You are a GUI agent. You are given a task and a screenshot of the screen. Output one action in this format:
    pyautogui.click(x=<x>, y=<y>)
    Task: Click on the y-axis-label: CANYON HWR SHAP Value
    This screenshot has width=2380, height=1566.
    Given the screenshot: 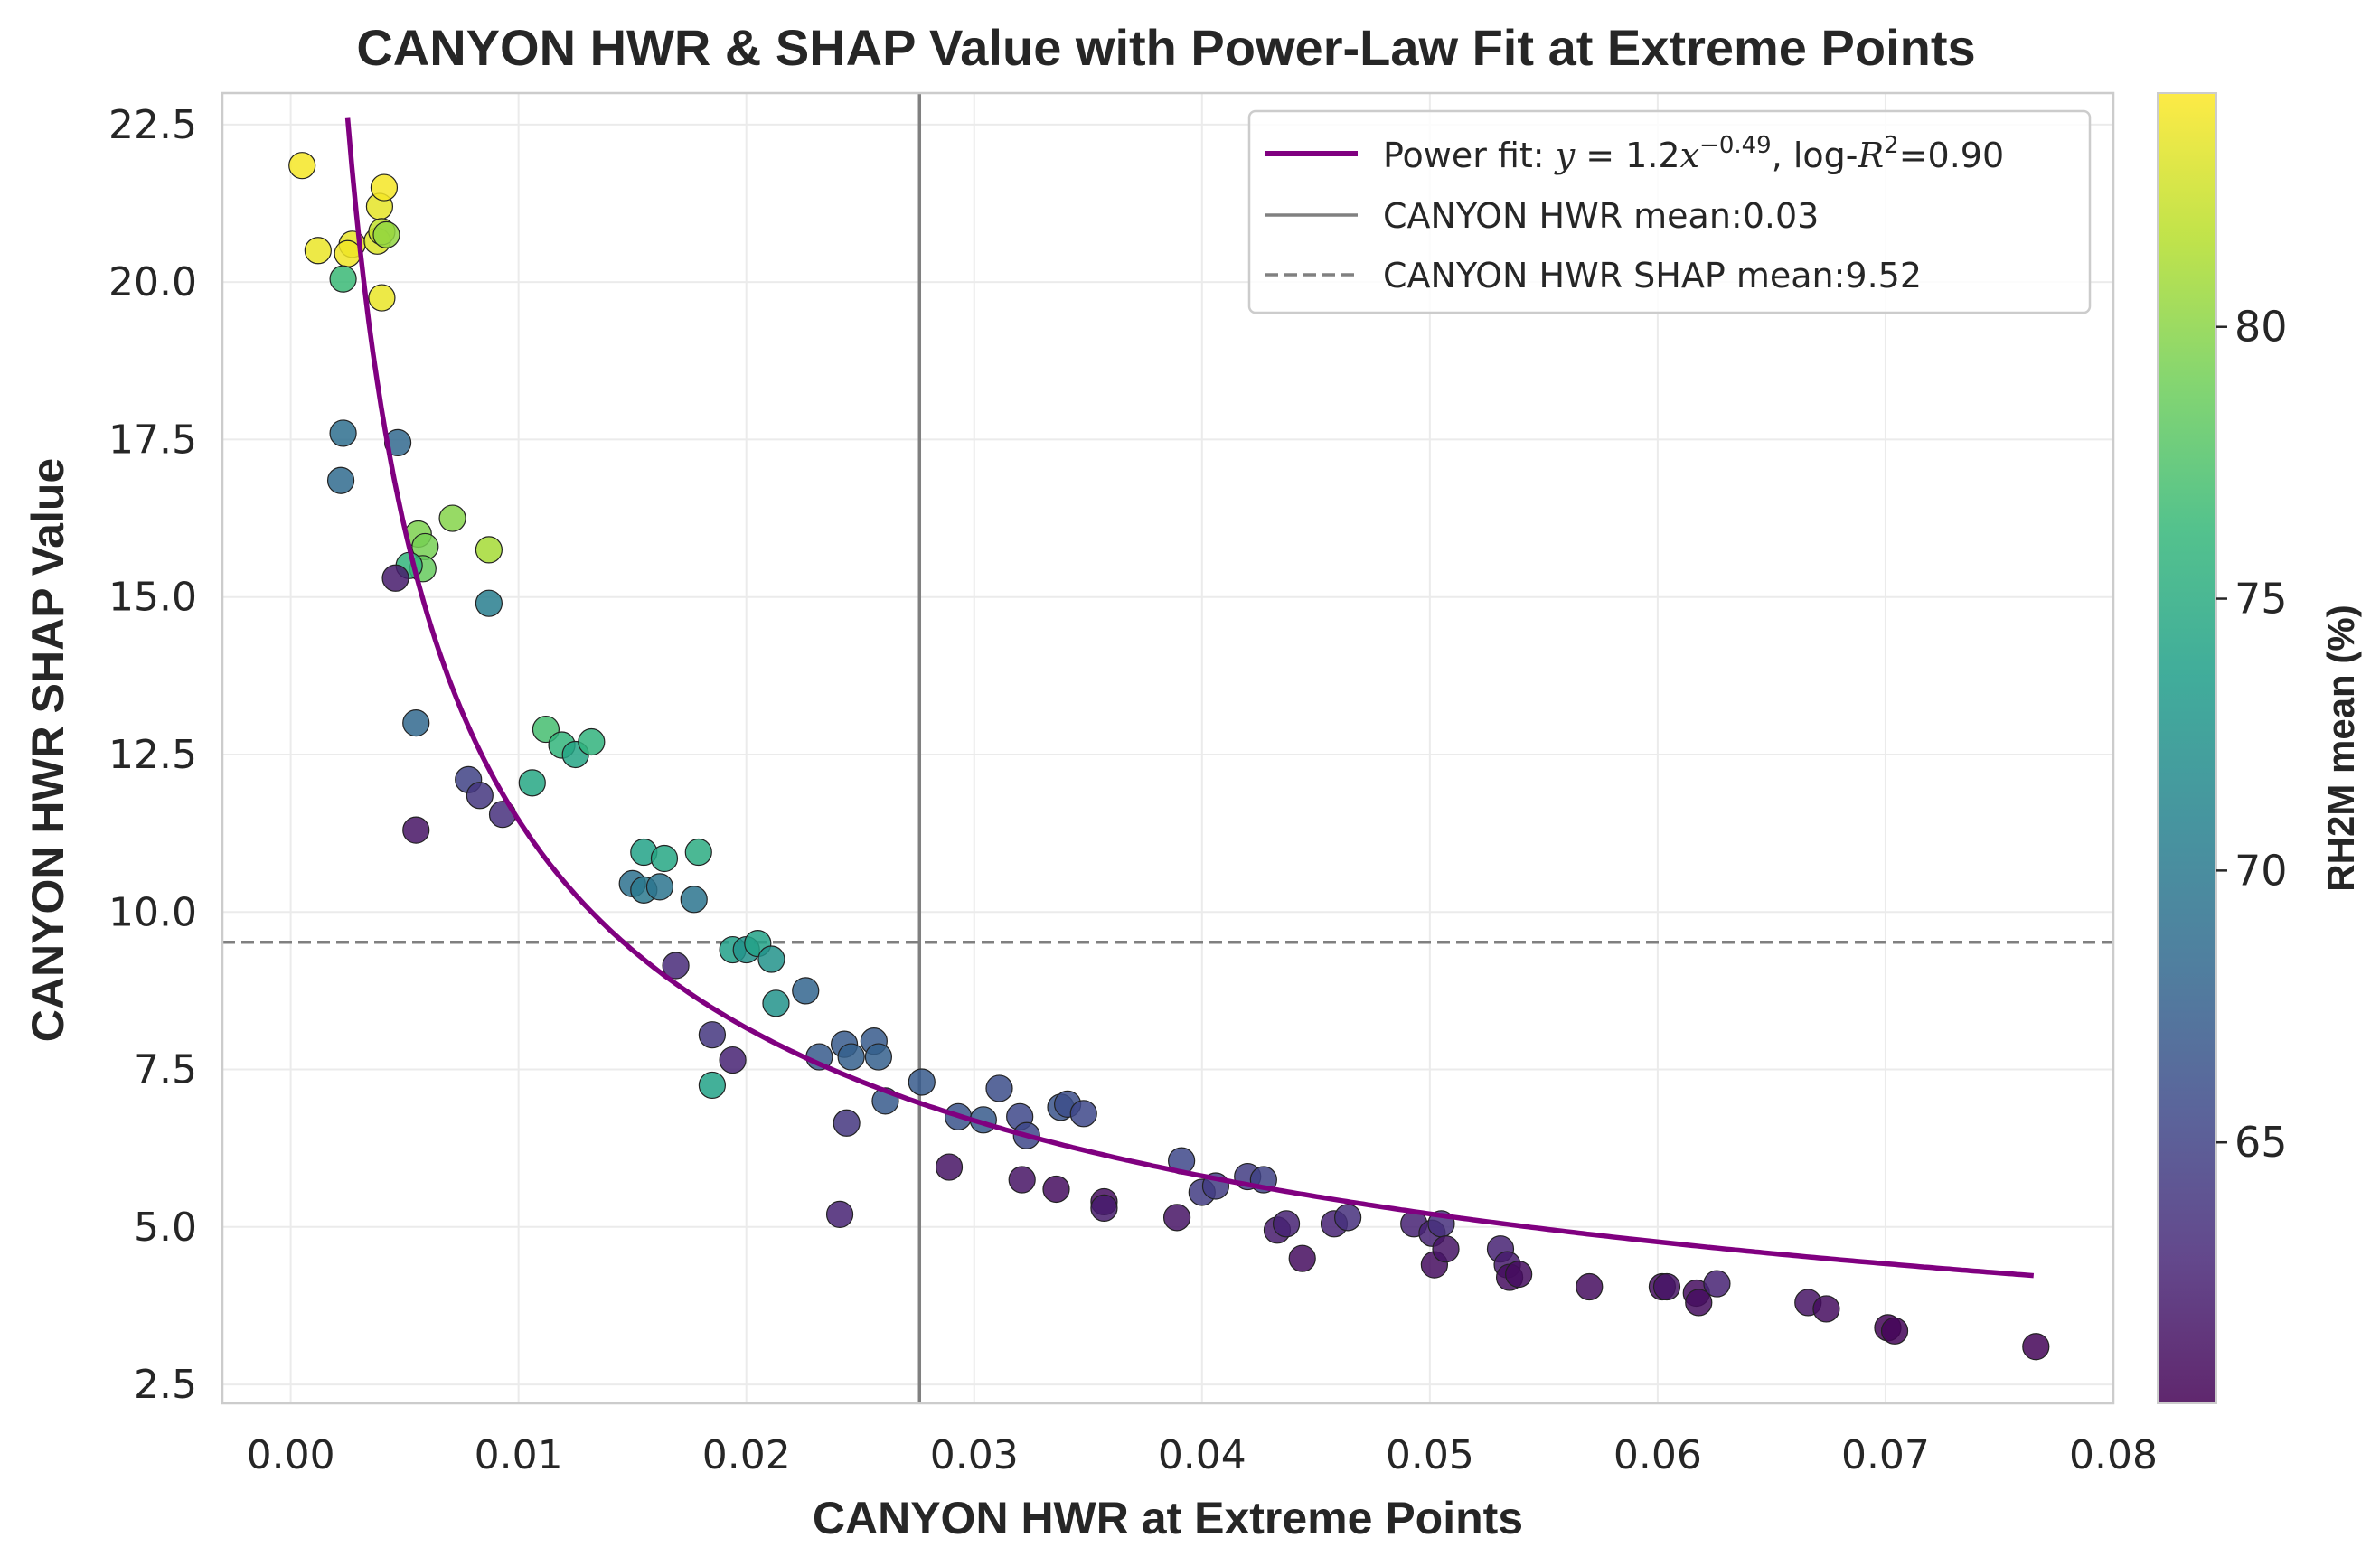 What is the action you would take?
    pyautogui.click(x=48, y=750)
    